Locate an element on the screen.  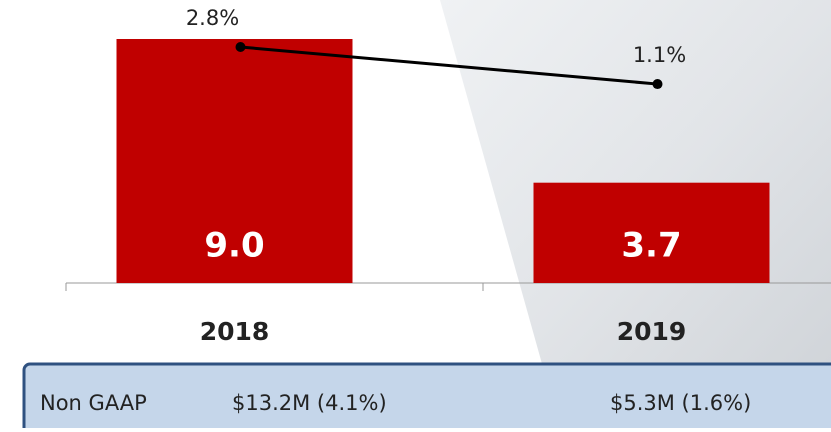
bar is located at coordinates (651, 232).